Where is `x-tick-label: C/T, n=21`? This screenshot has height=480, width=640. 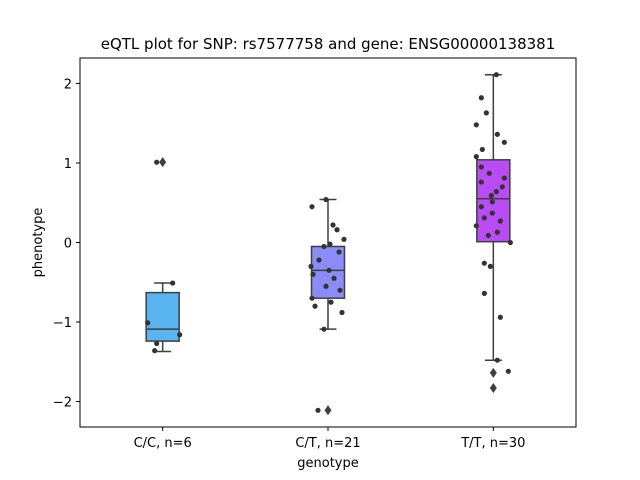
x-tick-label: C/T, n=21 is located at coordinates (327, 443).